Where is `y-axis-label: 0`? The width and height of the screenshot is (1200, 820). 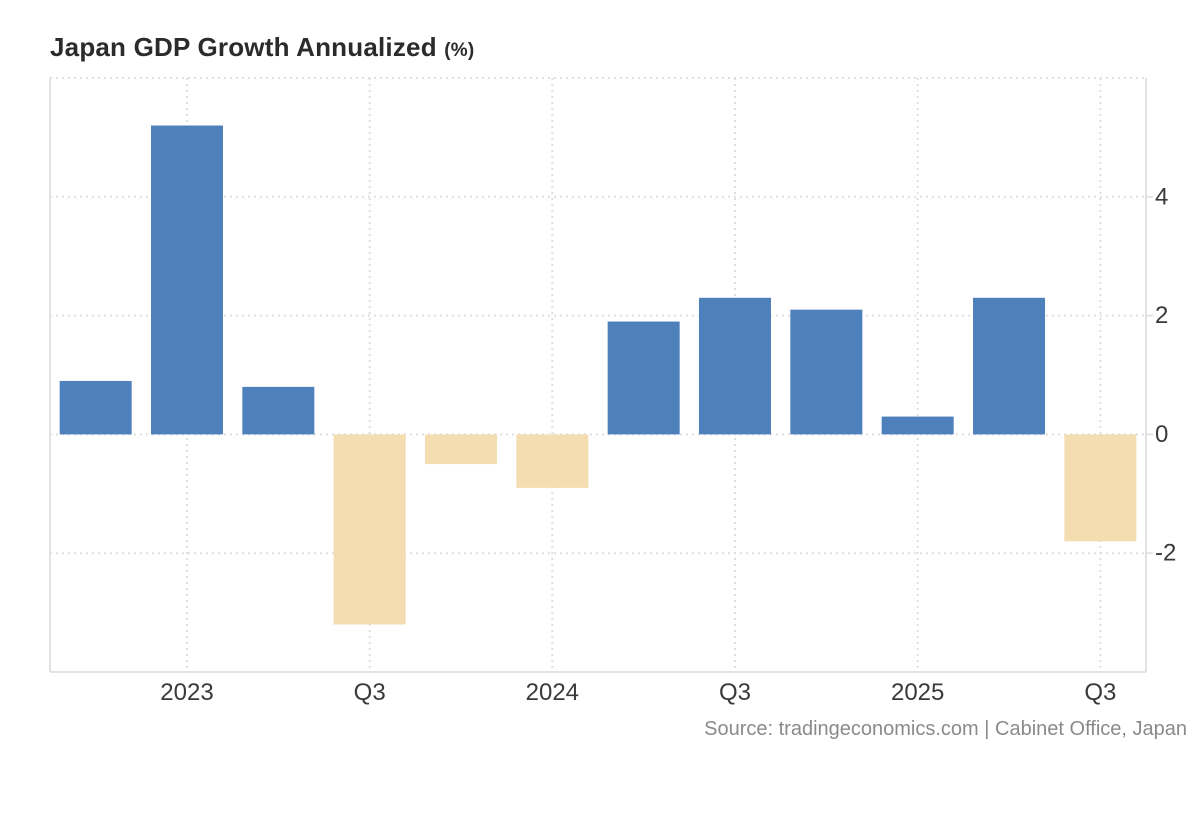
y-axis-label: 0 is located at coordinates (1161, 434).